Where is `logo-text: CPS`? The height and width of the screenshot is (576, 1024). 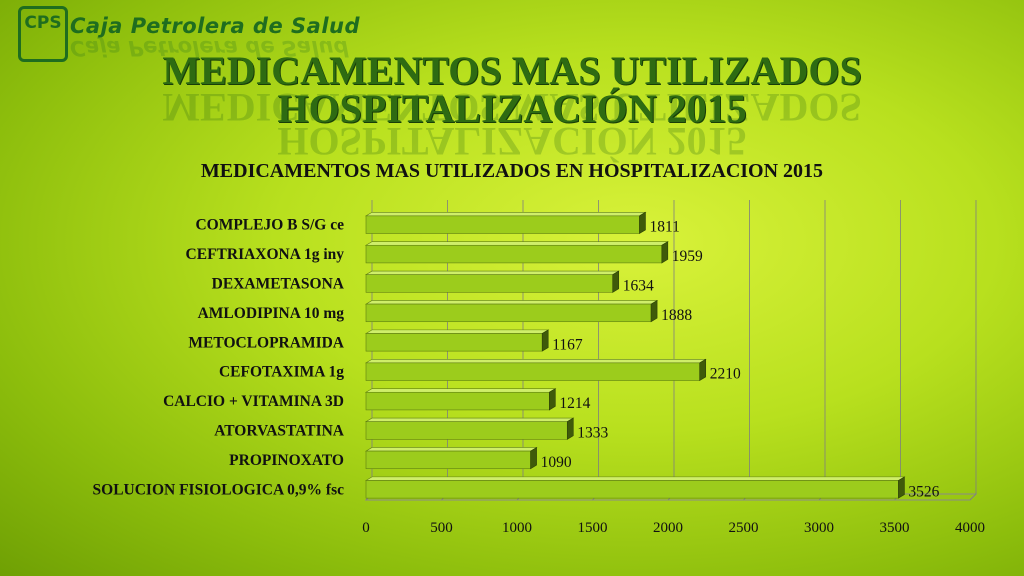
logo-text: CPS is located at coordinates (43, 23).